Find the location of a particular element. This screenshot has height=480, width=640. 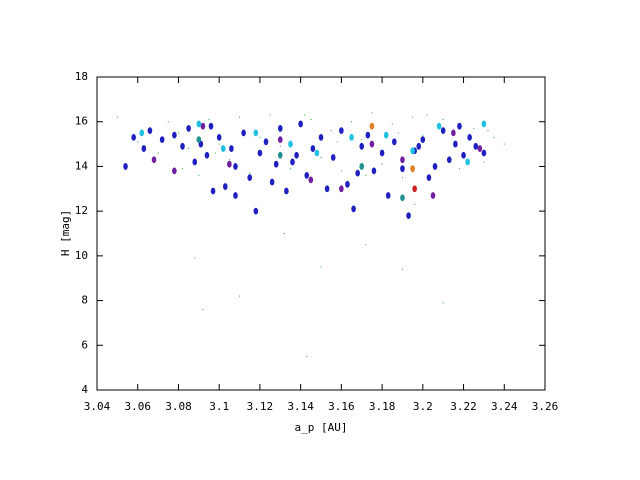

y-tick-label: 10 is located at coordinates (81, 255).